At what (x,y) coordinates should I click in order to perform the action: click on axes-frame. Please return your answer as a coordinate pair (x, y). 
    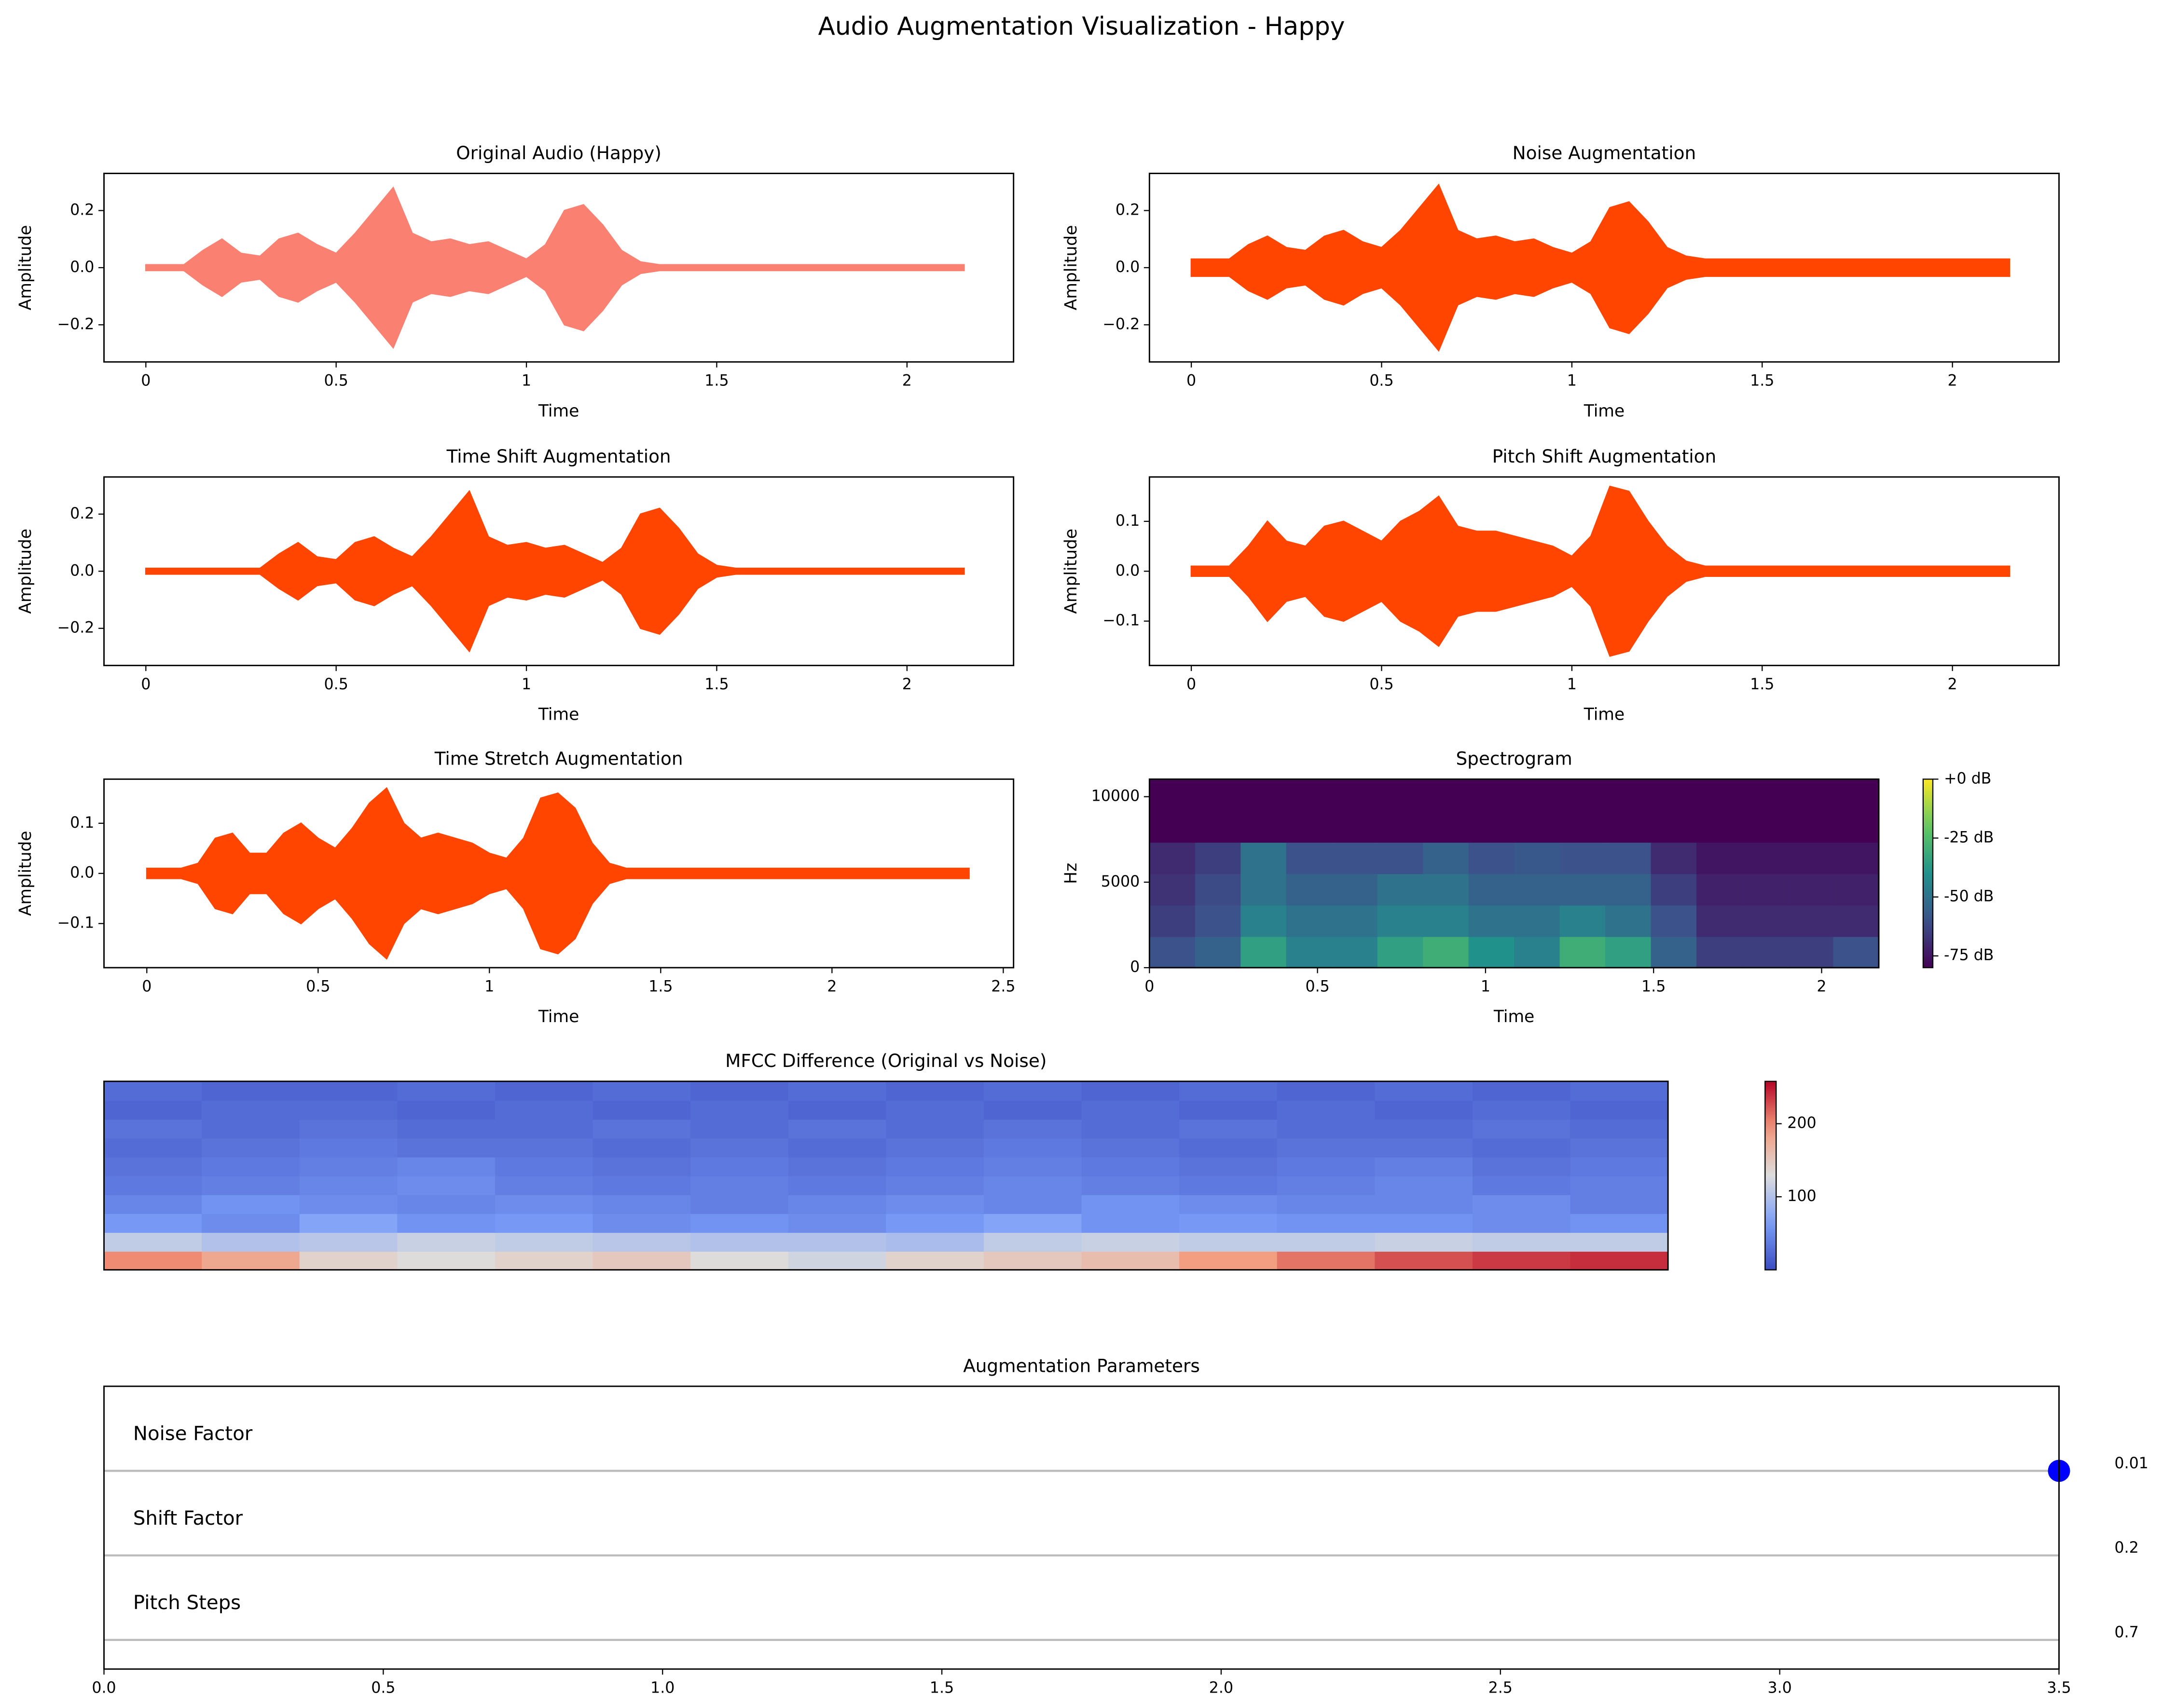
    Looking at the image, I should click on (886, 1175).